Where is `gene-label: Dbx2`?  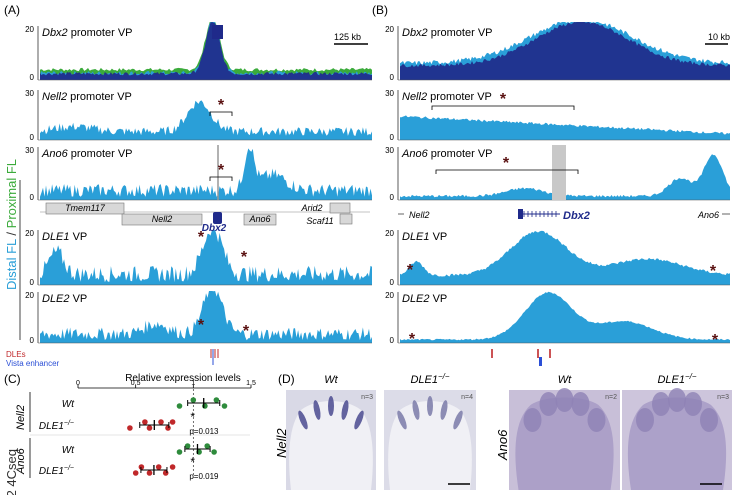
gene-label: Dbx2 is located at coordinates (576, 216).